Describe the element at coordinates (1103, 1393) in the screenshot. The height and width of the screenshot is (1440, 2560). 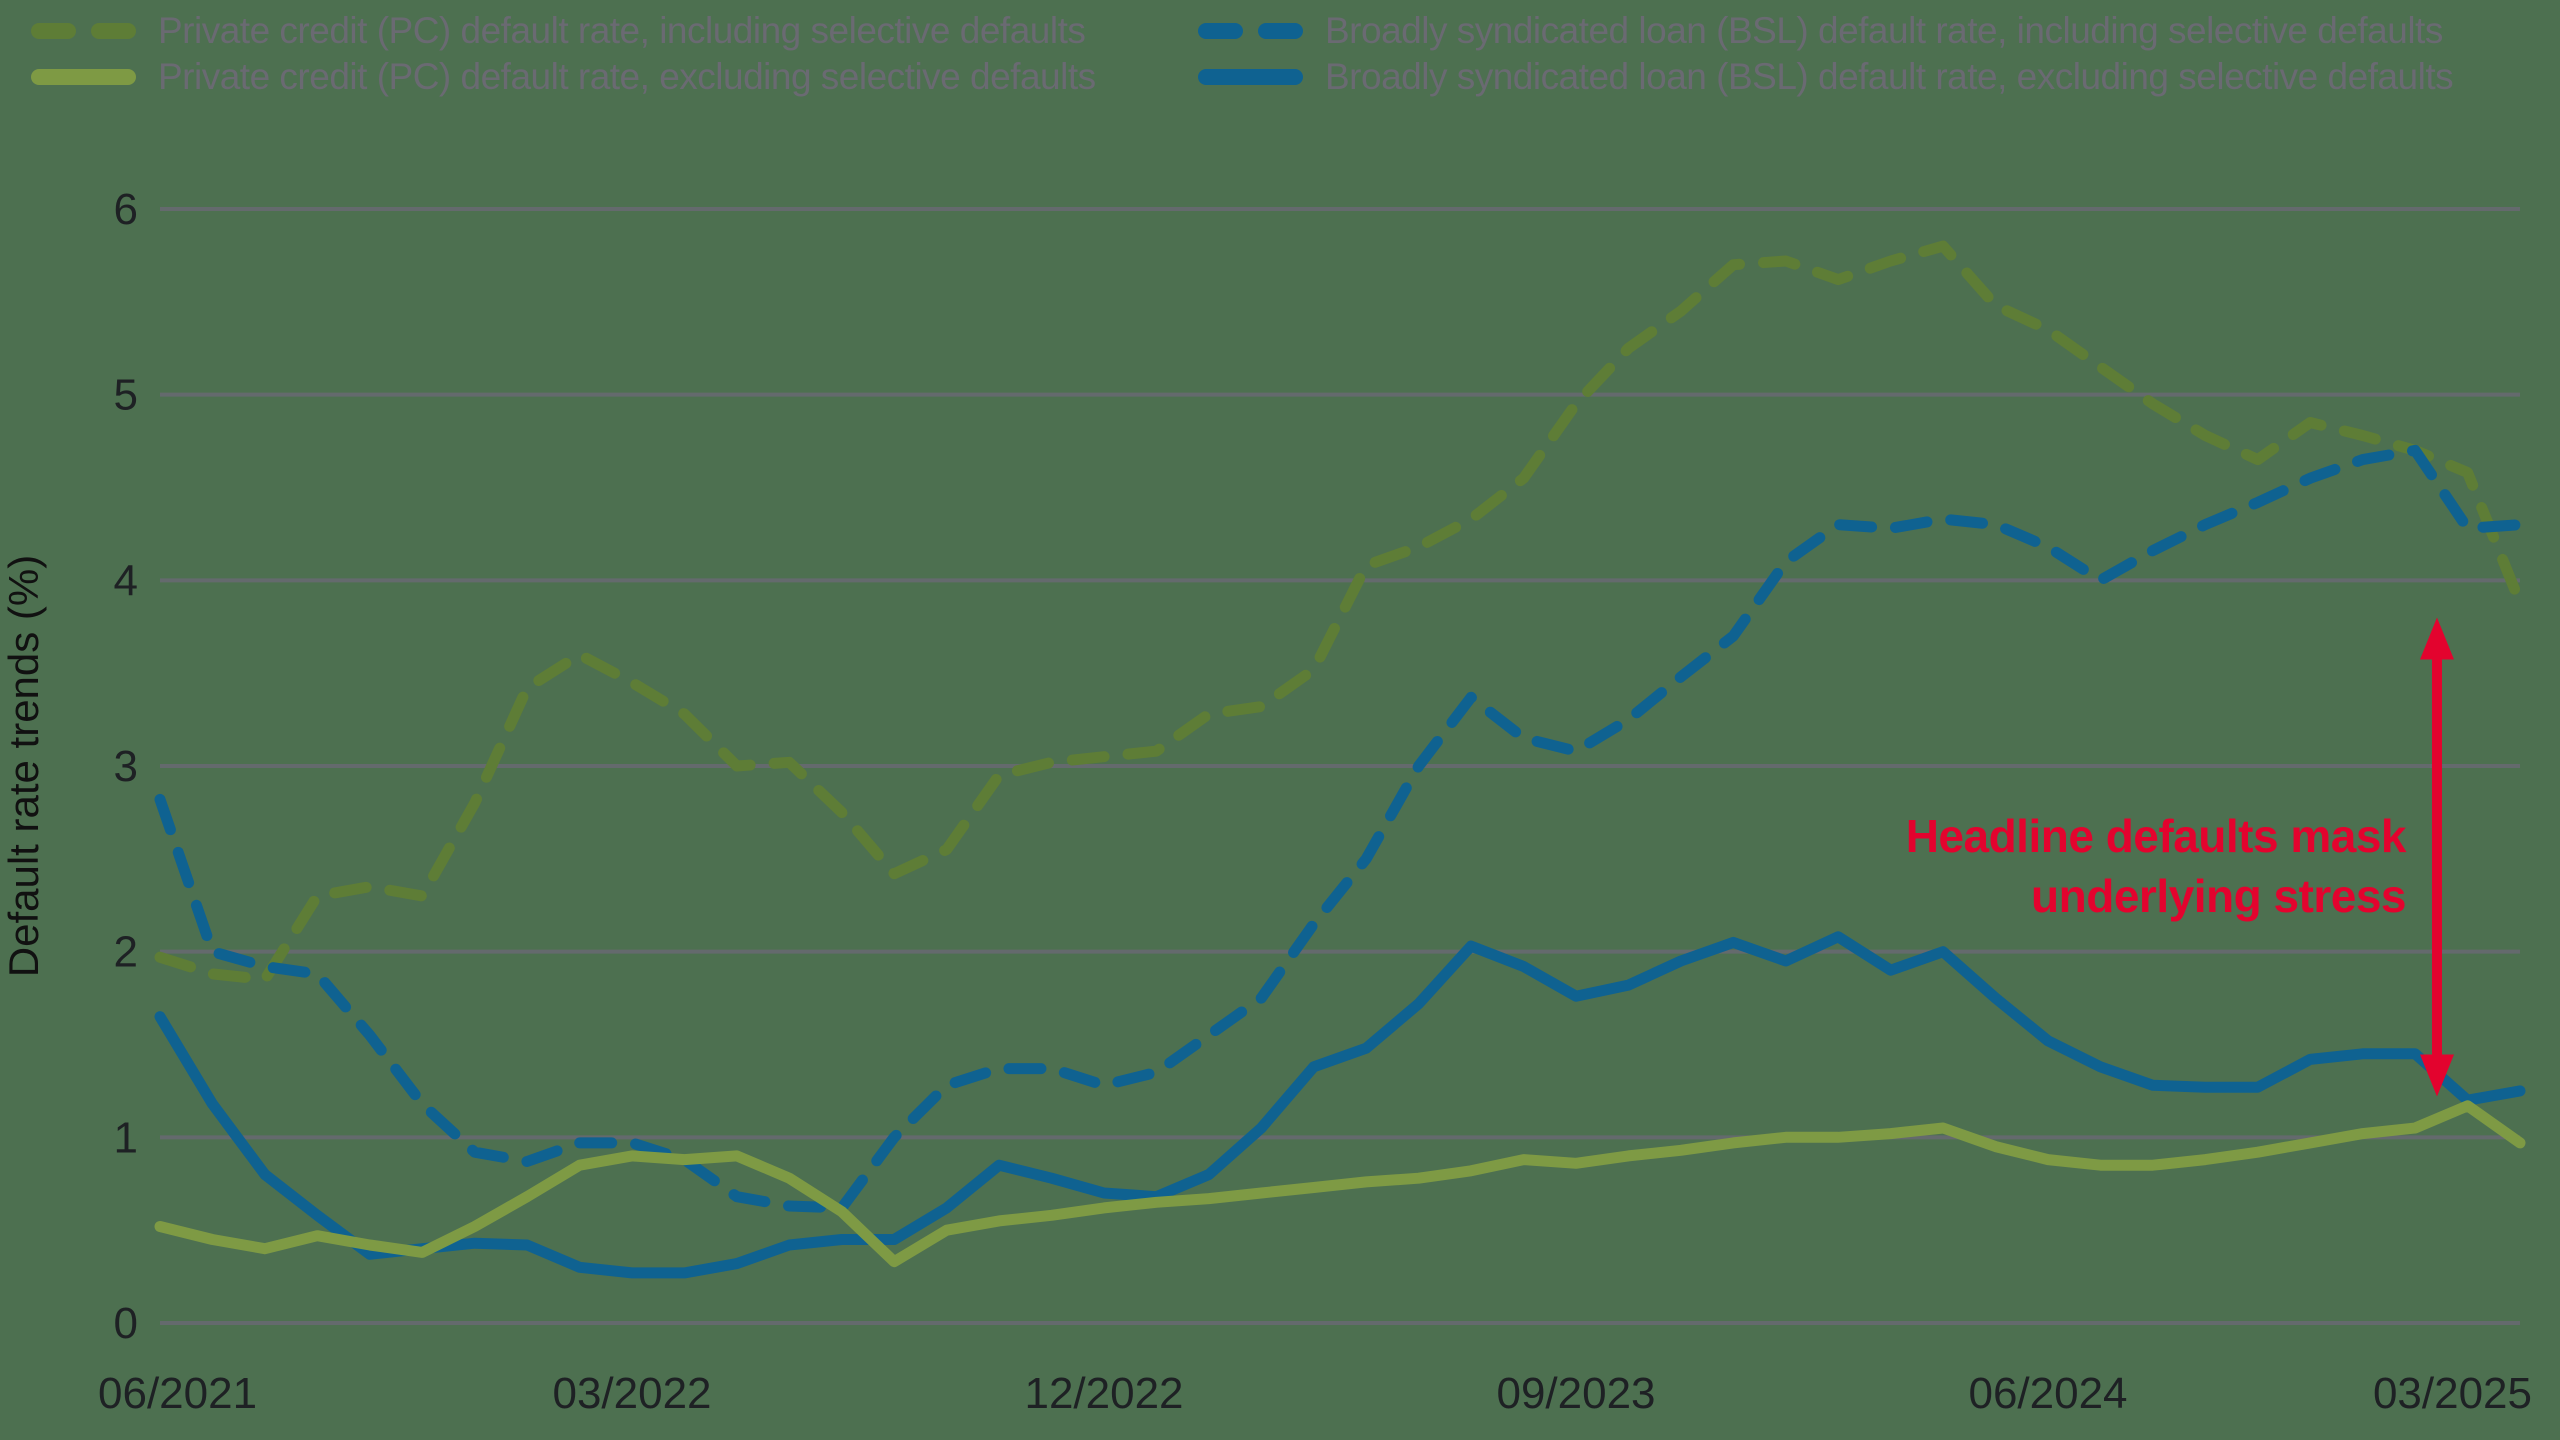
I see `x-tick-label: 12/2022` at that location.